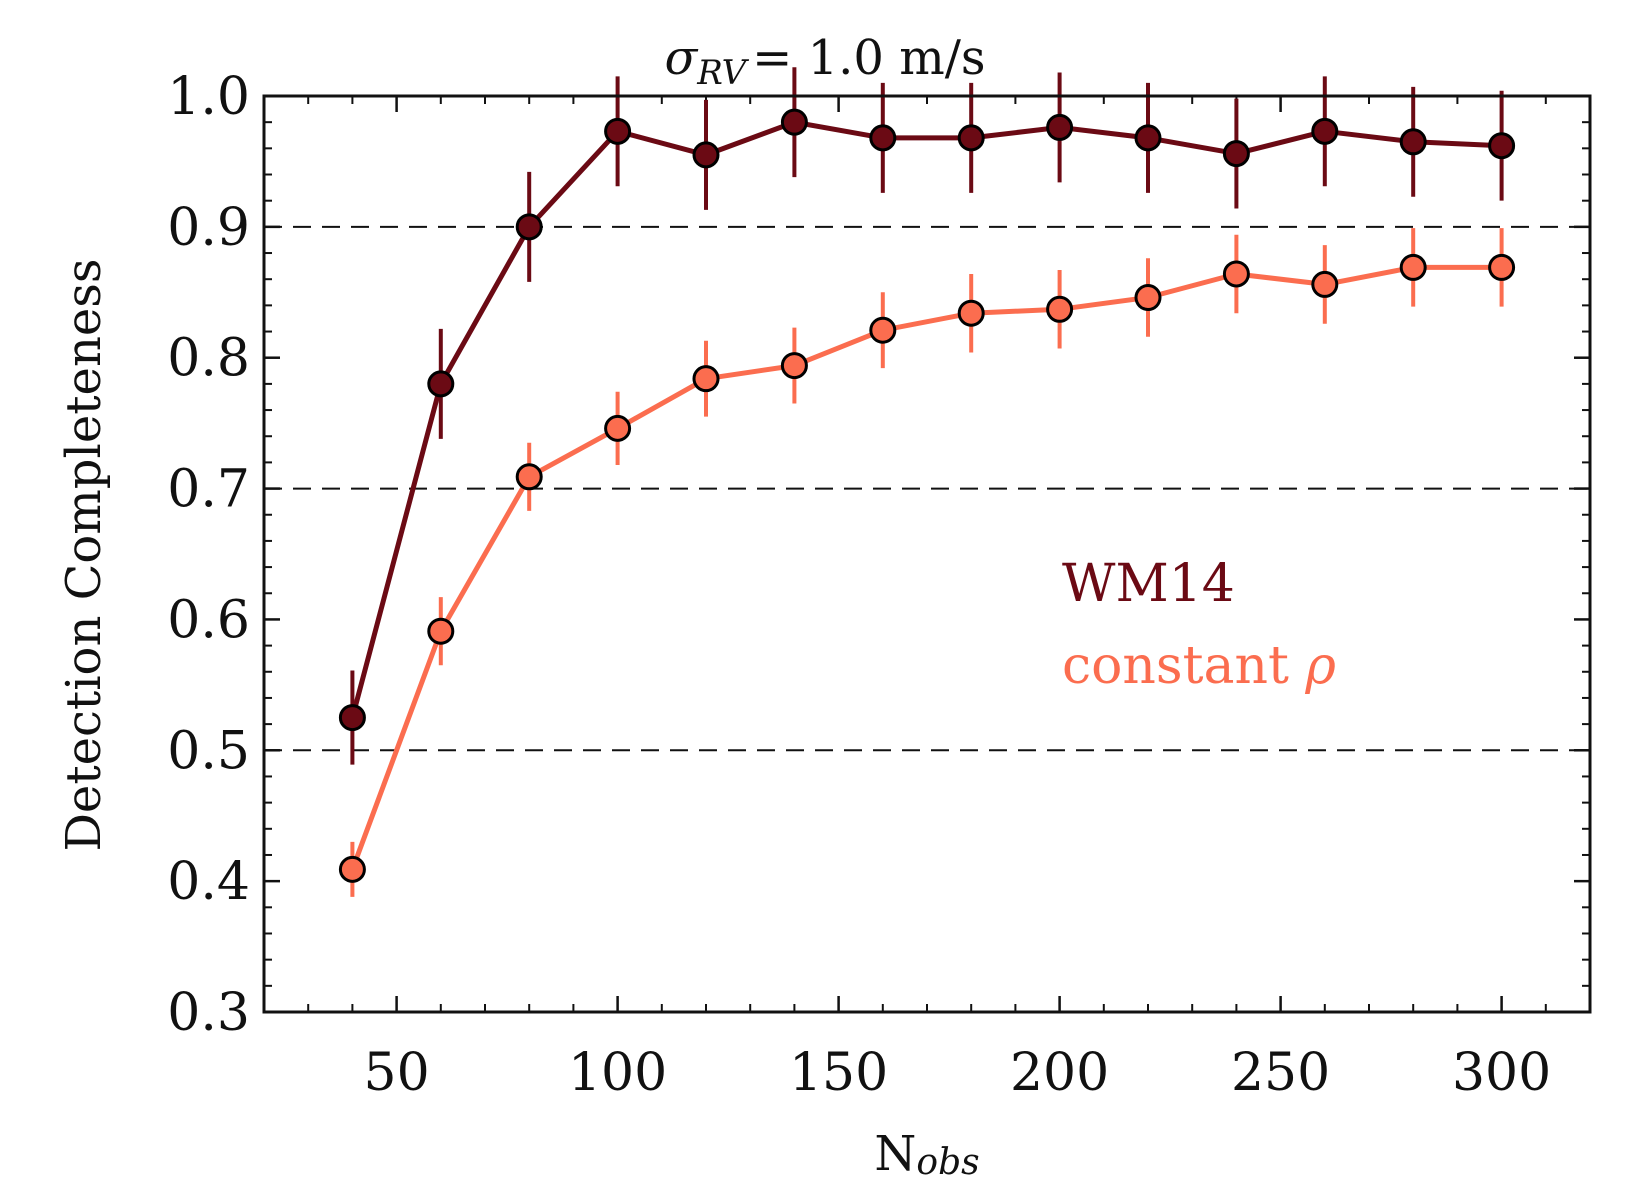  I want to click on x-tick-label: 50, so click(397, 1073).